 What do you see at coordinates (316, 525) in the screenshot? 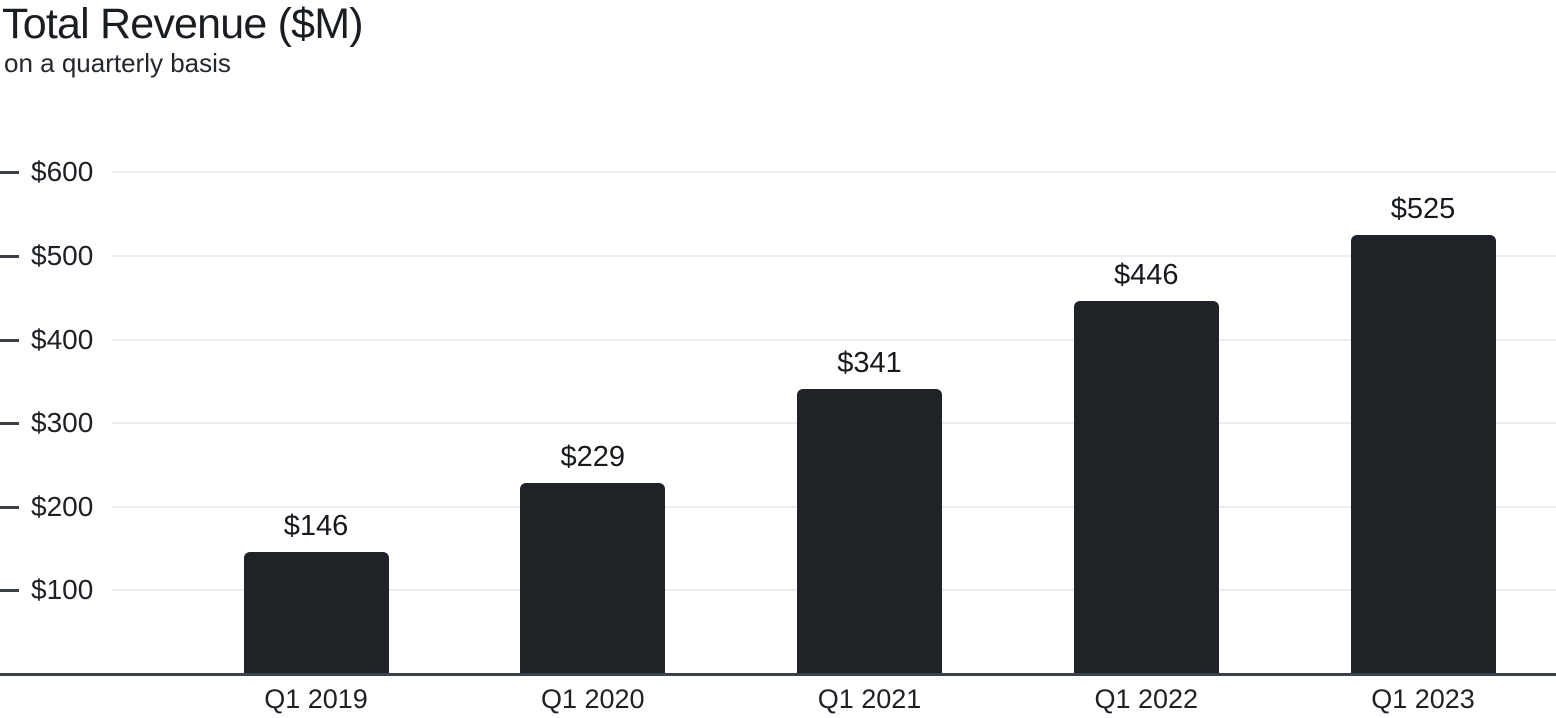
I see `bar-value-label: $146` at bounding box center [316, 525].